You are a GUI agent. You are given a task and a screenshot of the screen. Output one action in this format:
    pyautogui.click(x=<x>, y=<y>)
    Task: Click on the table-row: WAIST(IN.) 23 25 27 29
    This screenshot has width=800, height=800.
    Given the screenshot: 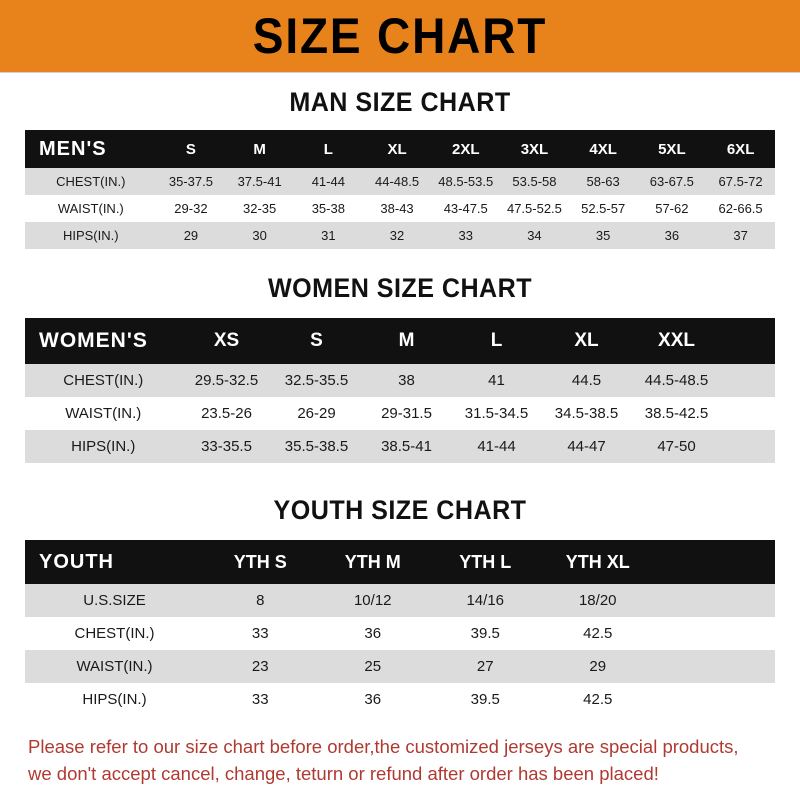 What is the action you would take?
    pyautogui.click(x=400, y=666)
    